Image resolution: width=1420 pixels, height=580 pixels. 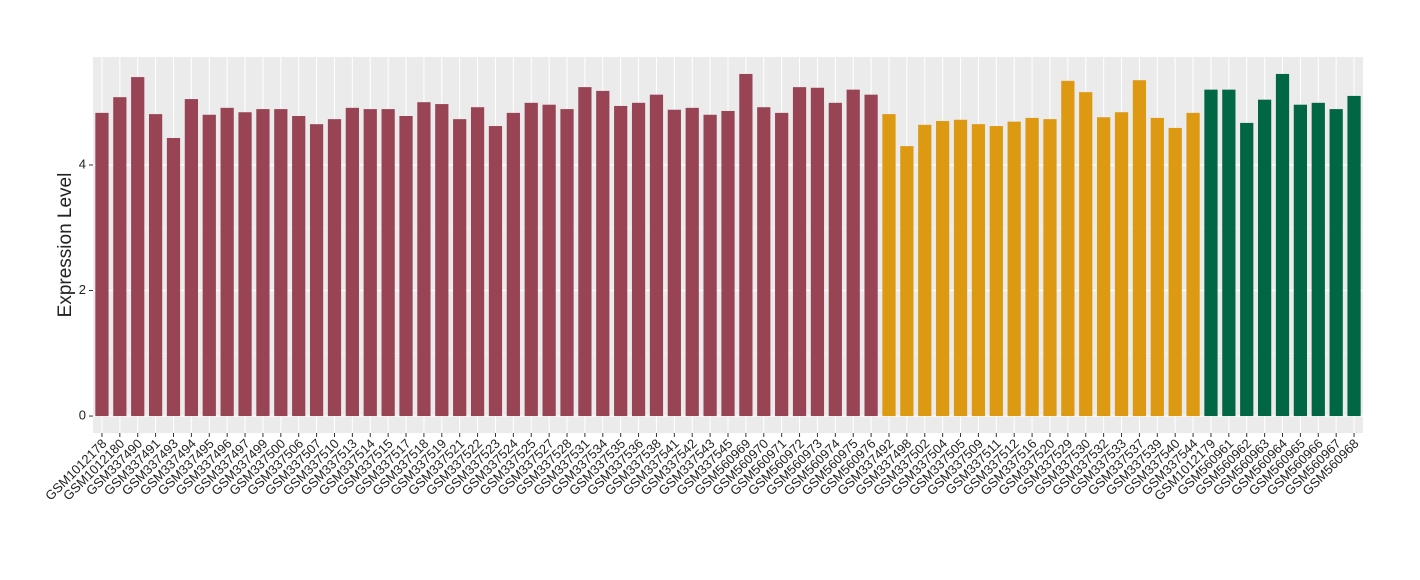 I want to click on y-axis-label: Expression Level, so click(x=65, y=245).